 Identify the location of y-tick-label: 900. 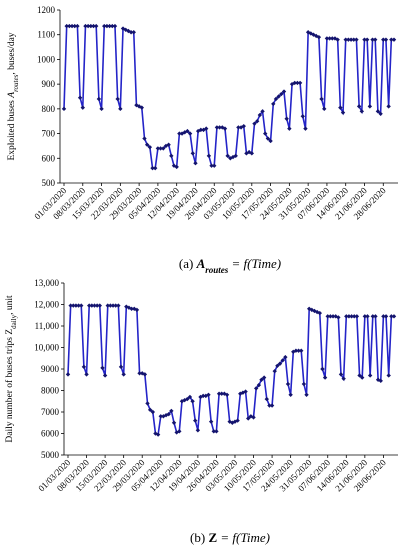
(49, 84).